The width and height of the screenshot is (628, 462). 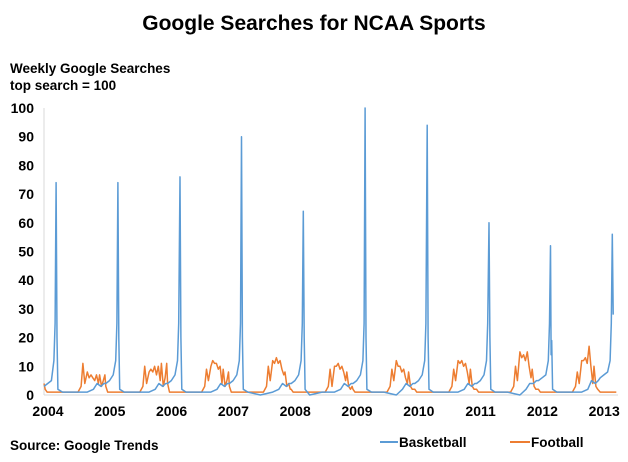 I want to click on y-tick-label: 40, so click(x=26, y=280).